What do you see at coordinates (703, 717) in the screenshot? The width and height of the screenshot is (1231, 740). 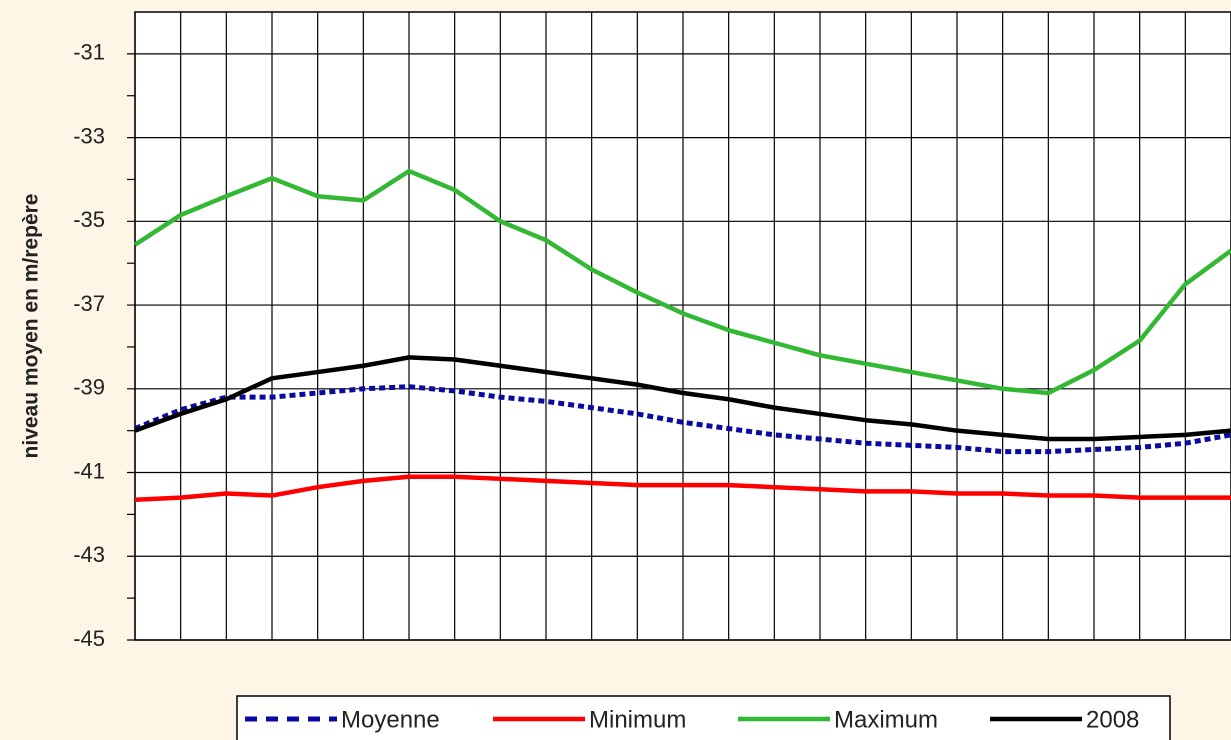 I see `legend-box` at bounding box center [703, 717].